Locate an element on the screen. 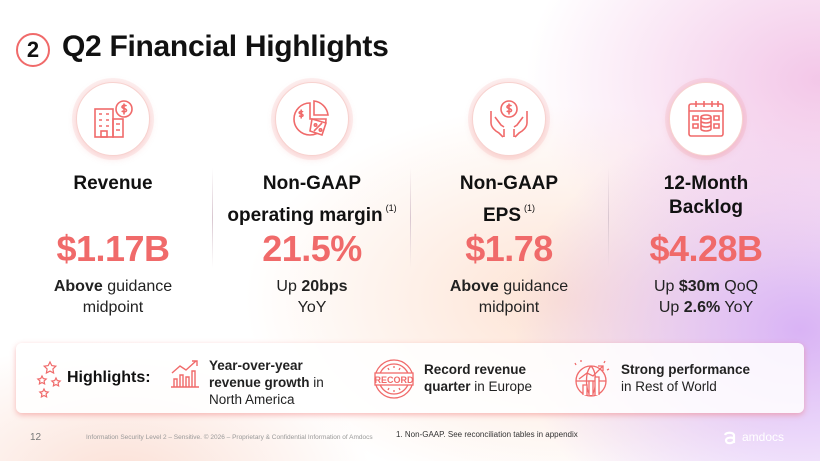 This screenshot has height=461, width=820. kpi-label: Non-GAAP operating margin (1) is located at coordinates (312, 199).